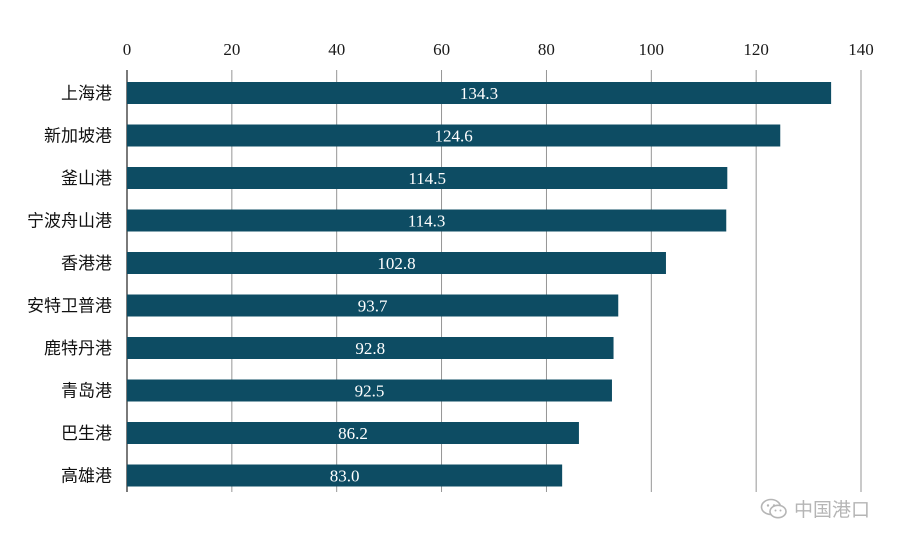 This screenshot has width=900, height=548. Describe the element at coordinates (652, 49) in the screenshot. I see `x-tick-label: 100` at that location.